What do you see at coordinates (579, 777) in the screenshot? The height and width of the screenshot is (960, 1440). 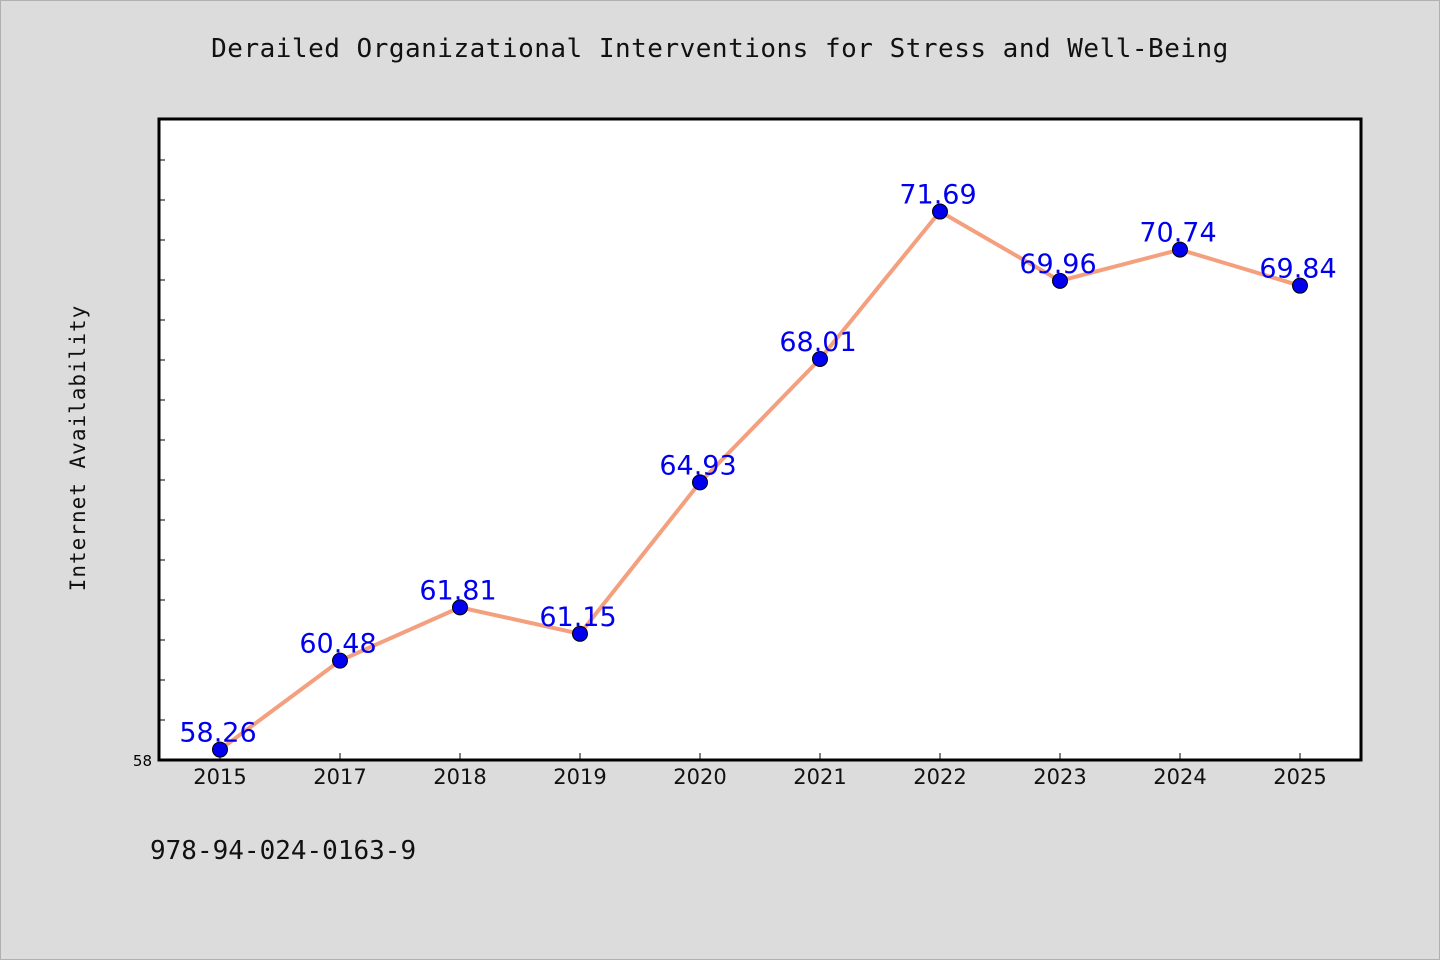 I see `x-tick-label: 2019` at bounding box center [579, 777].